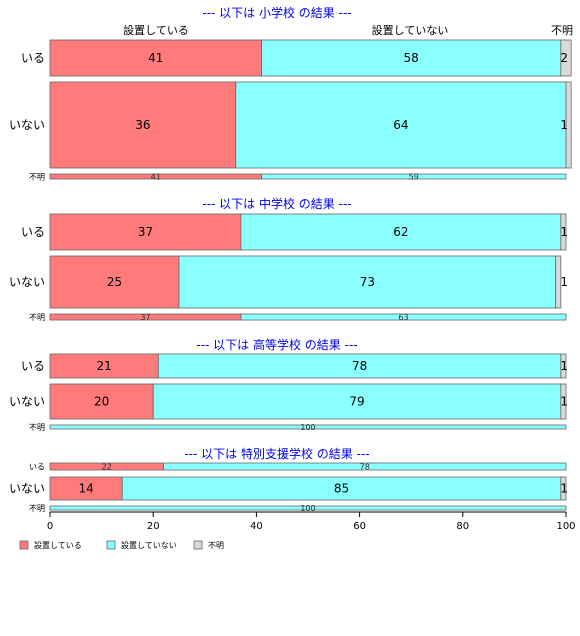  I want to click on data-label: 79, so click(356, 402).